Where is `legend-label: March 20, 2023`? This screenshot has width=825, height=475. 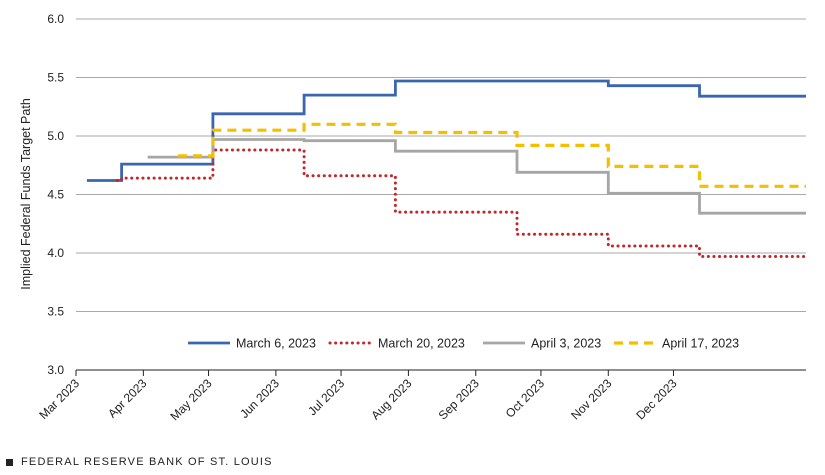 legend-label: March 20, 2023 is located at coordinates (421, 344).